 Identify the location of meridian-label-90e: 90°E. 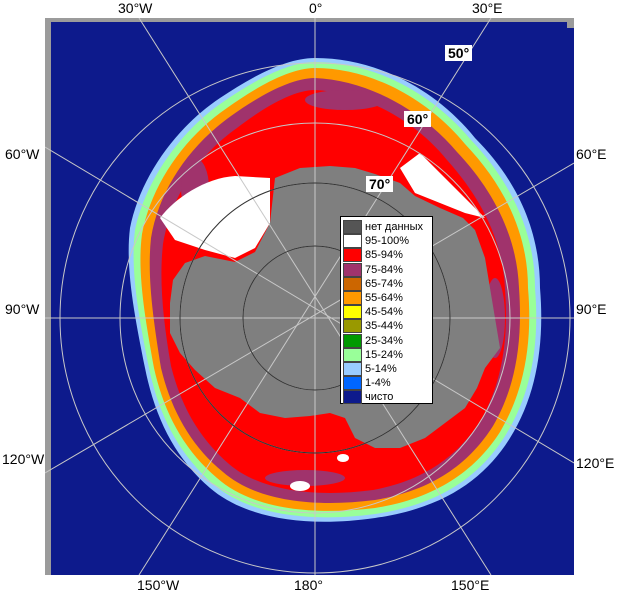
(591, 309).